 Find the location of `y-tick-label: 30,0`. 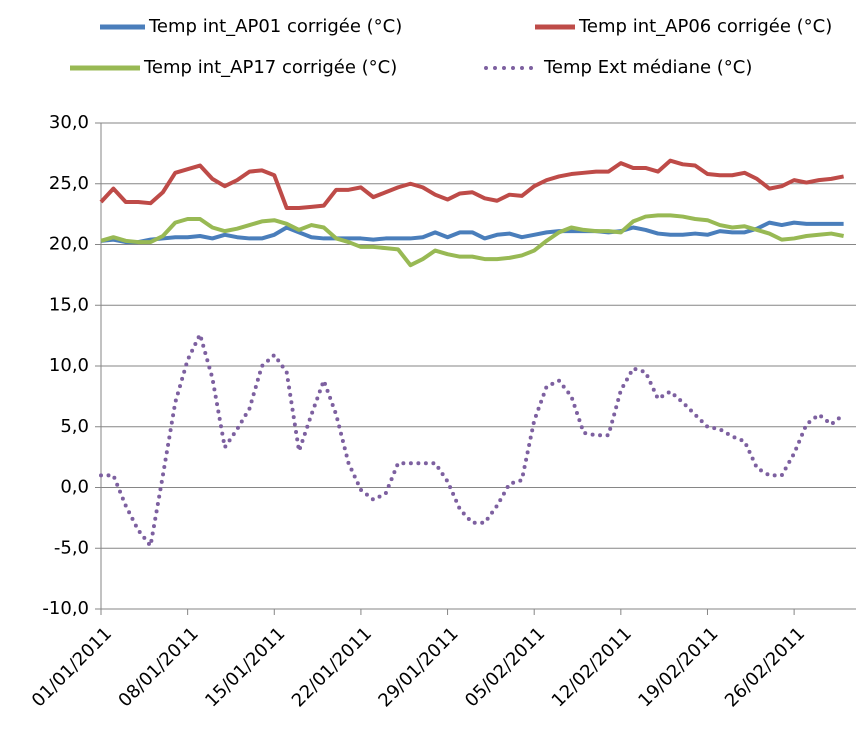

y-tick-label: 30,0 is located at coordinates (69, 122).